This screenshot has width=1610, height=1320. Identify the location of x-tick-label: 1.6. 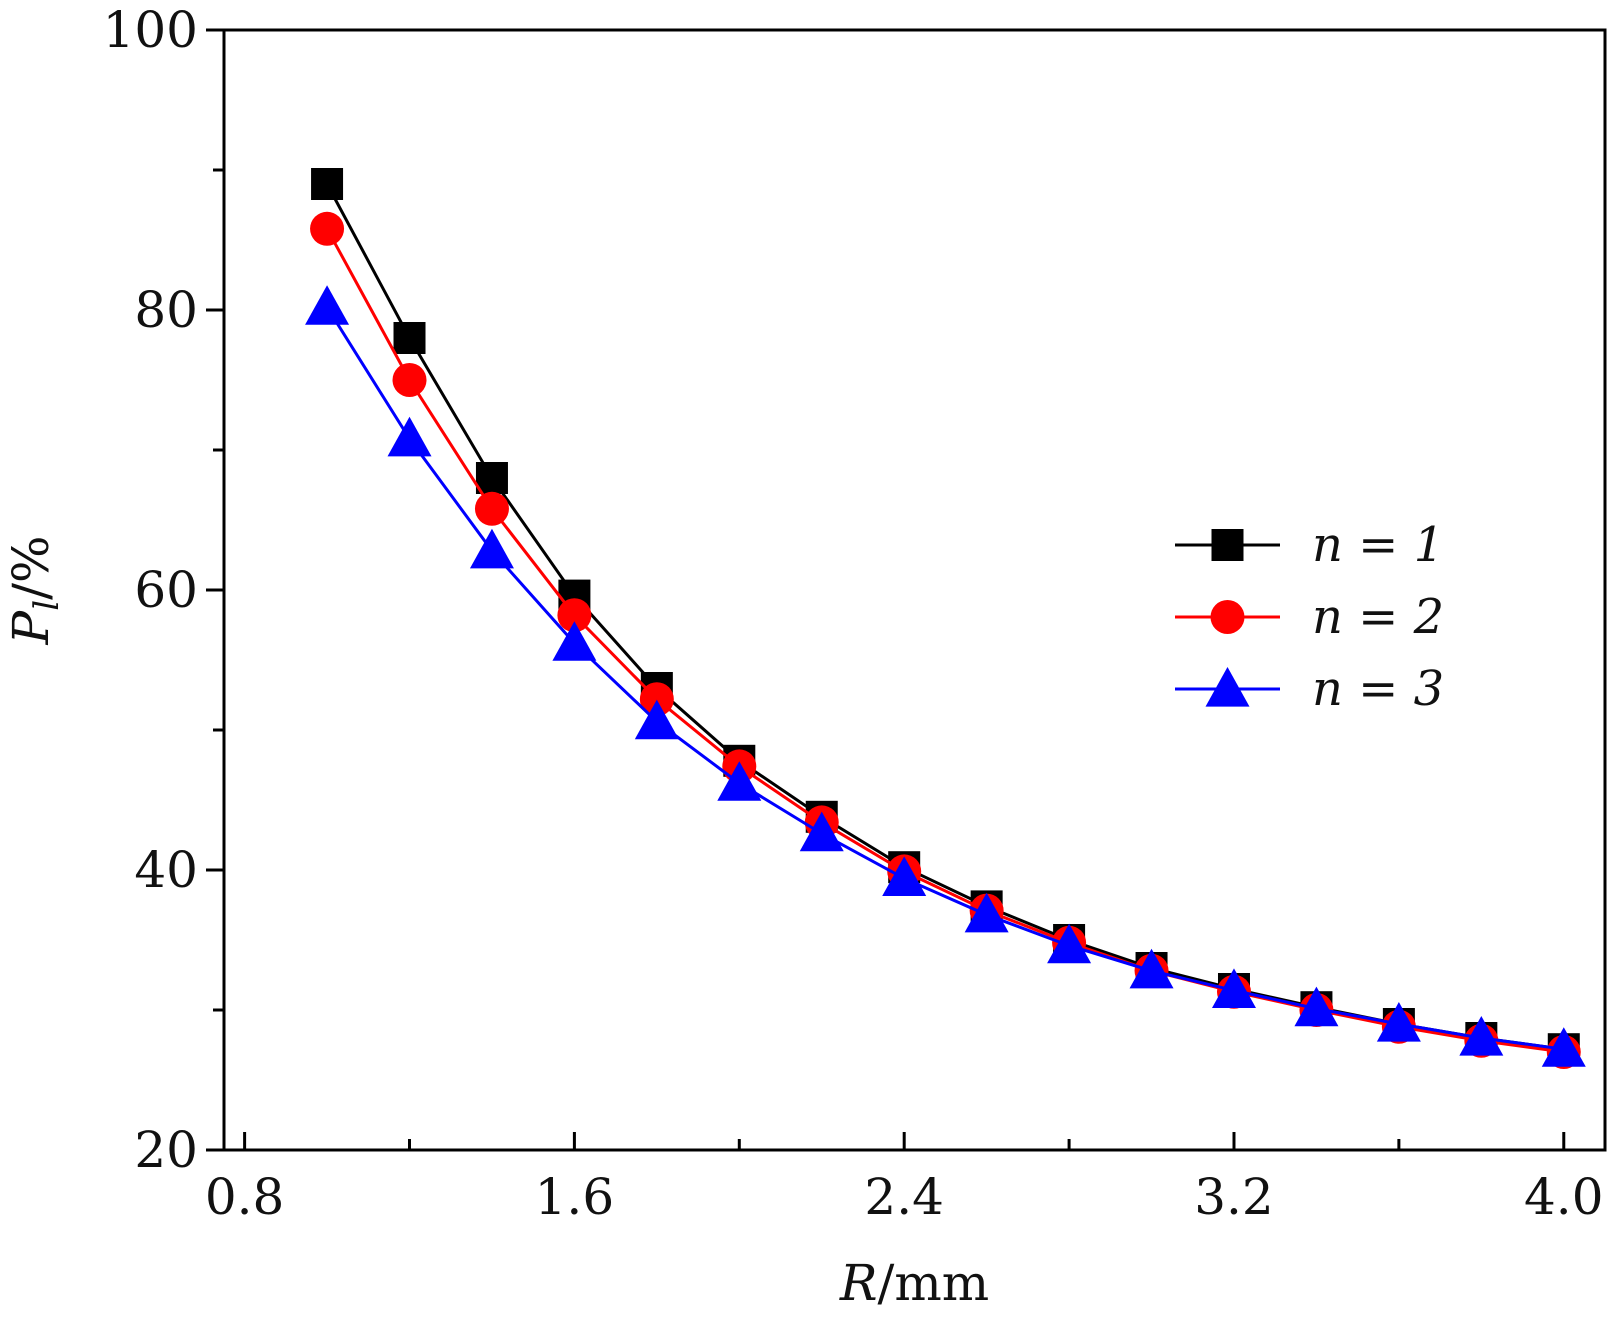
(575, 1197).